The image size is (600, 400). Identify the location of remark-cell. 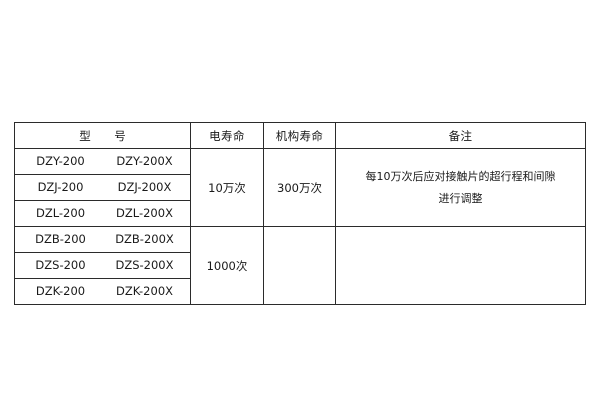
(460, 265).